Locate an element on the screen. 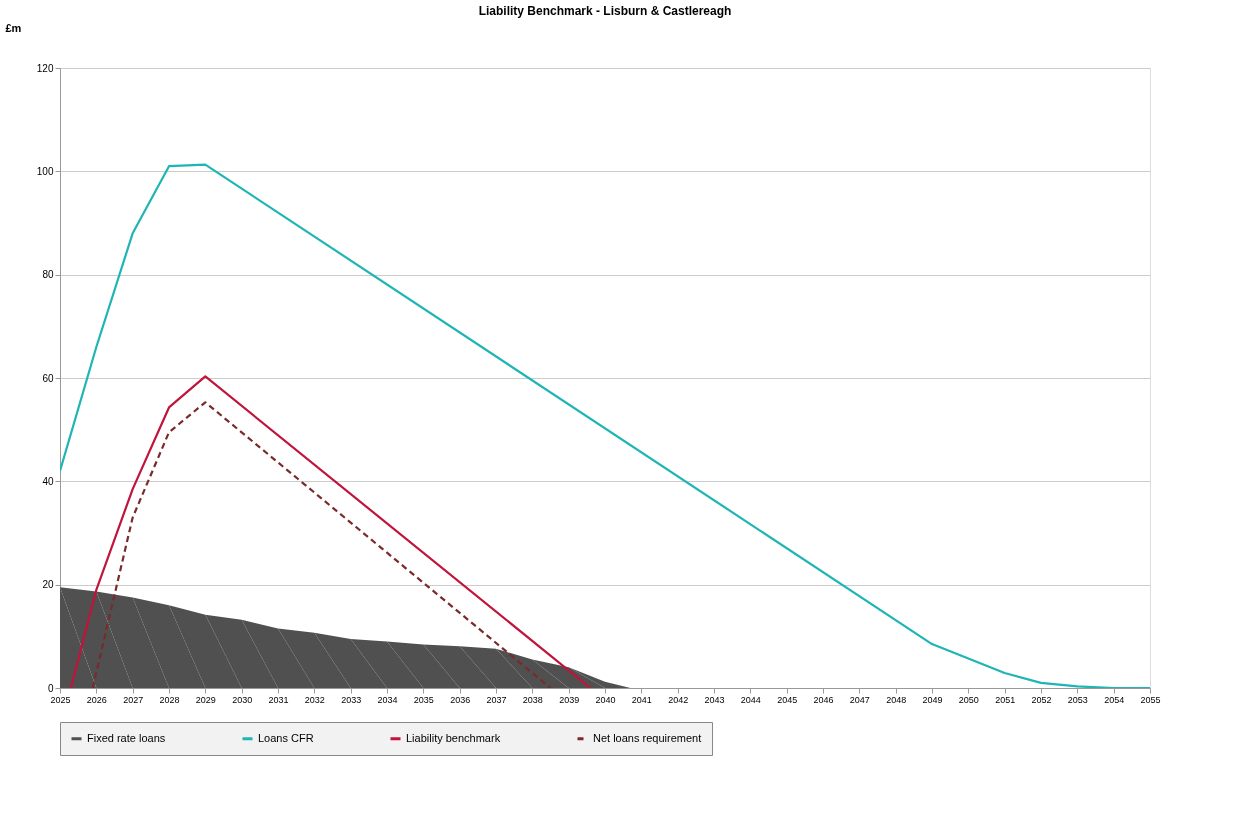 The height and width of the screenshot is (819, 1241). x-tick-label: 2045 is located at coordinates (787, 699).